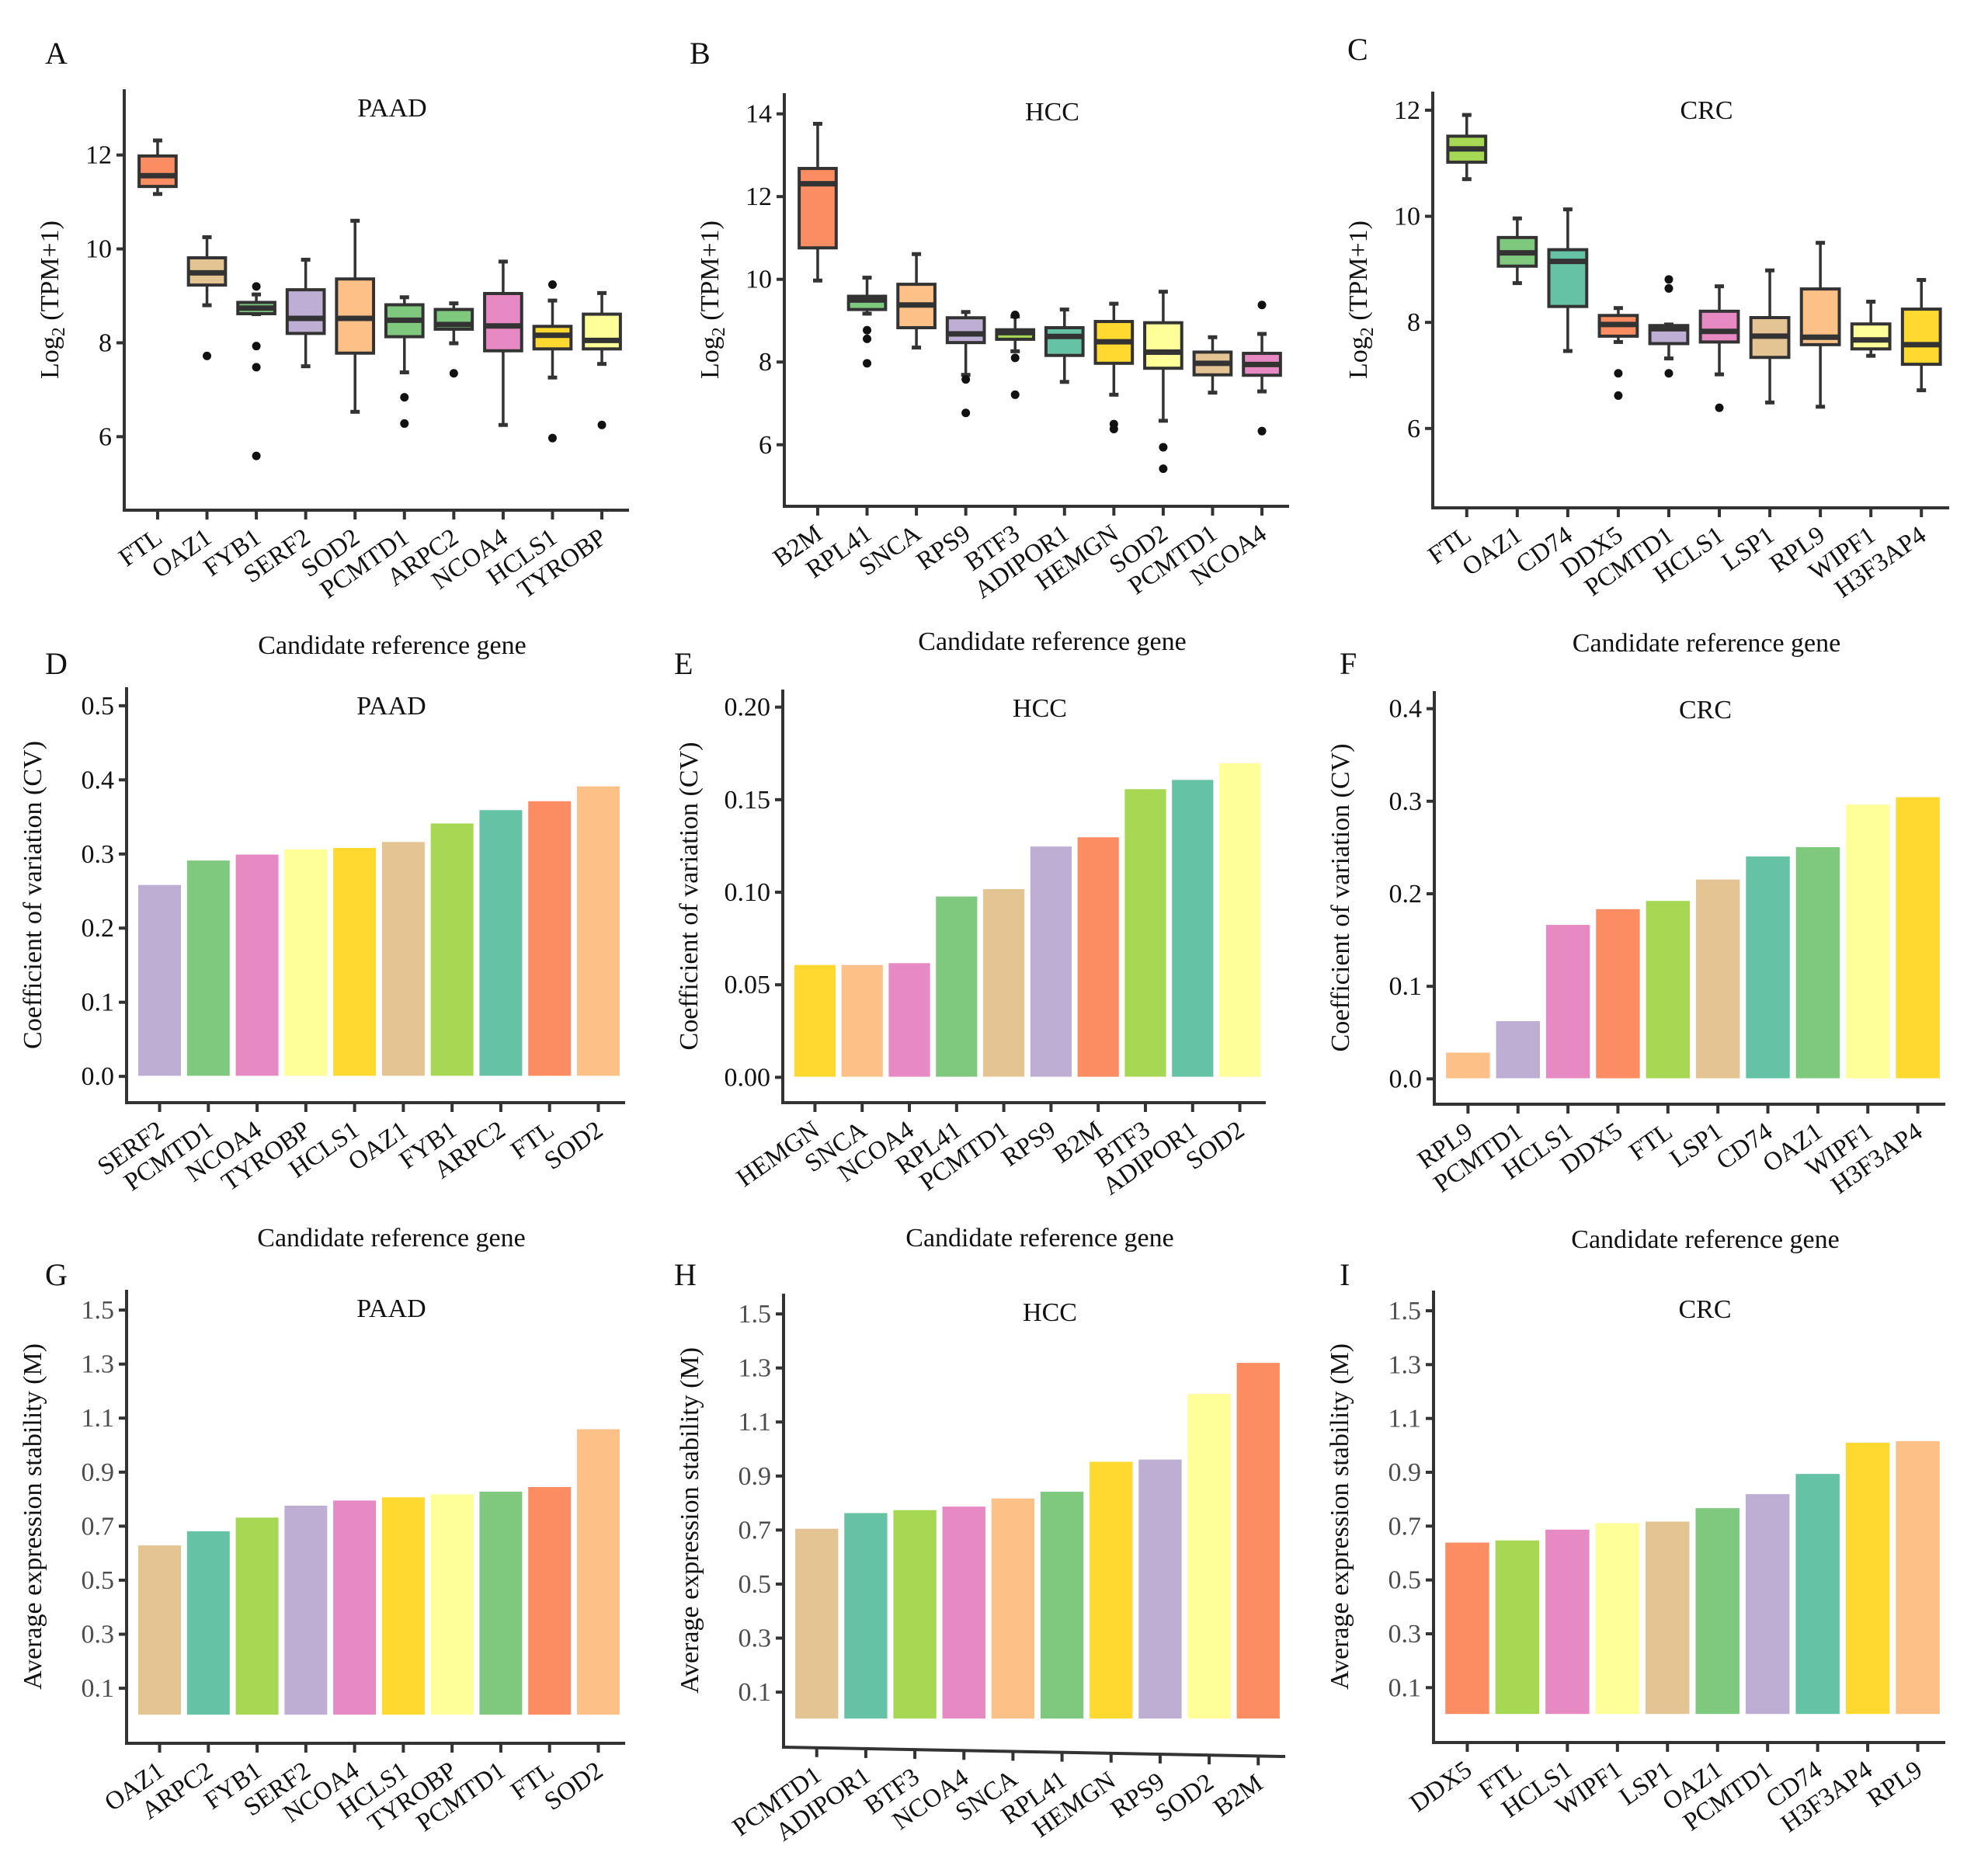  I want to click on bar-wipf1, so click(1618, 1618).